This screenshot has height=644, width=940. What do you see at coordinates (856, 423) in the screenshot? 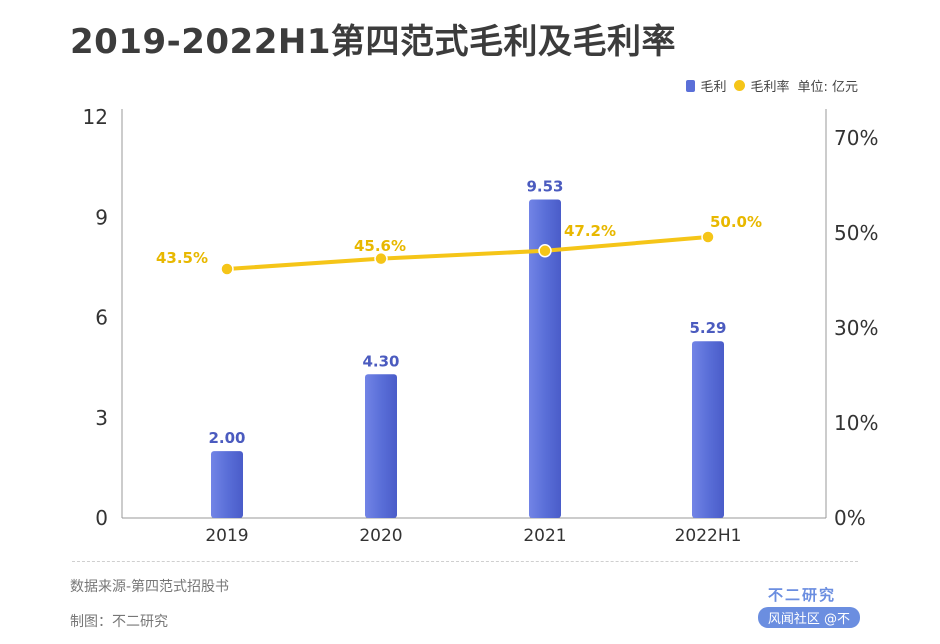
I see `y-right-tick-label: 10%` at bounding box center [856, 423].